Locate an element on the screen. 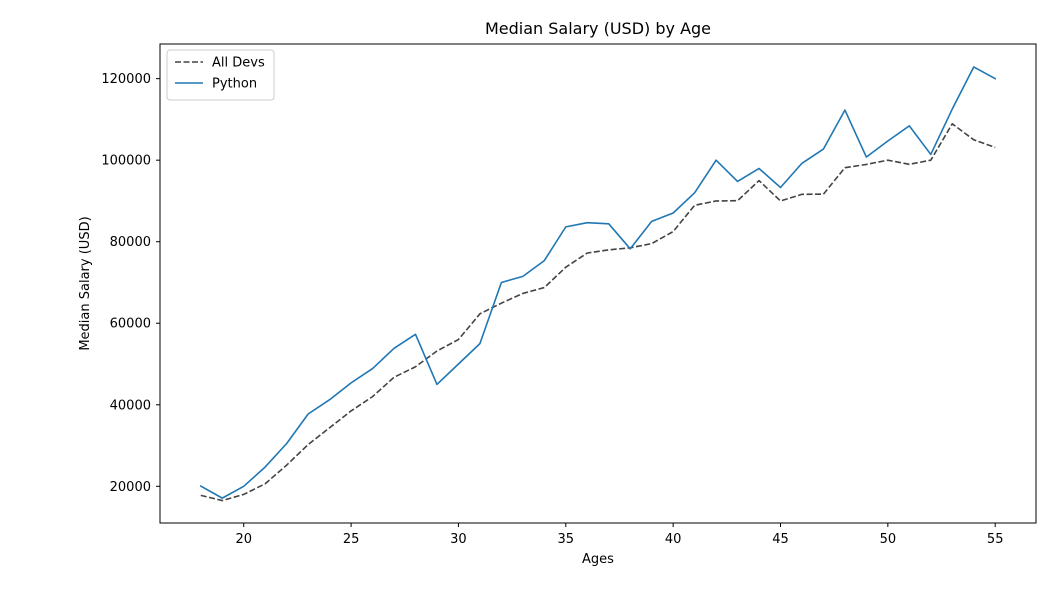 This screenshot has height=595, width=1060. chart-title: Median Salary (USD) by Age is located at coordinates (598, 28).